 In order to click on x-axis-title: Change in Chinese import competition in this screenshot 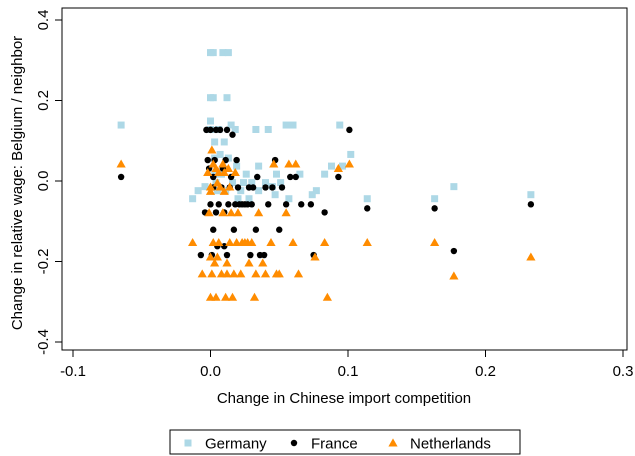, I will do `click(344, 398)`.